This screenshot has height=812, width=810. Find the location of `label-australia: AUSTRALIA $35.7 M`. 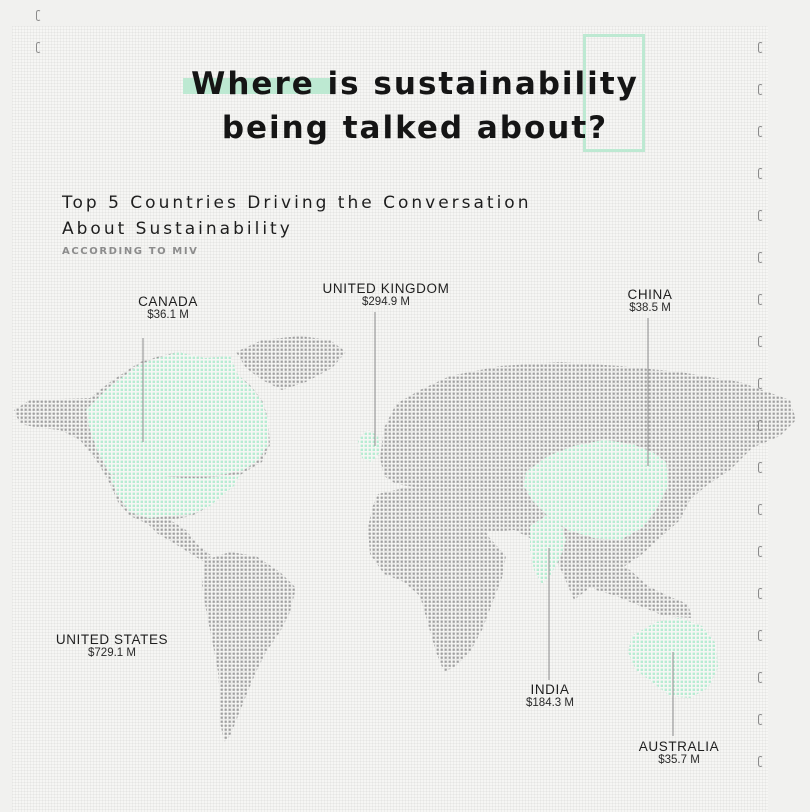

label-australia: AUSTRALIA $35.7 M is located at coordinates (679, 752).